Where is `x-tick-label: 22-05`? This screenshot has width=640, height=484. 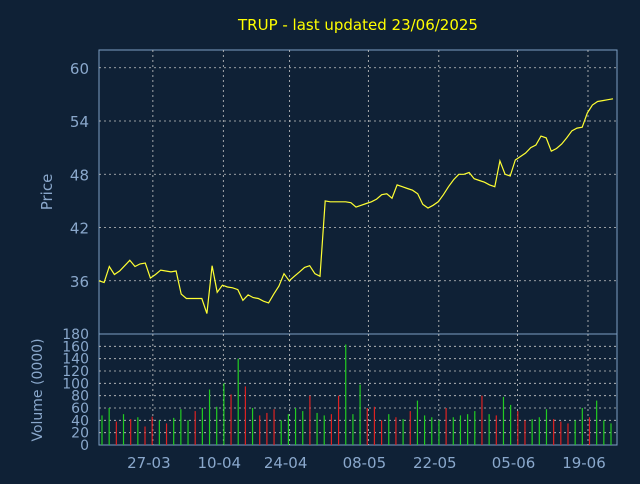 x-tick-label: 22-05 is located at coordinates (435, 463).